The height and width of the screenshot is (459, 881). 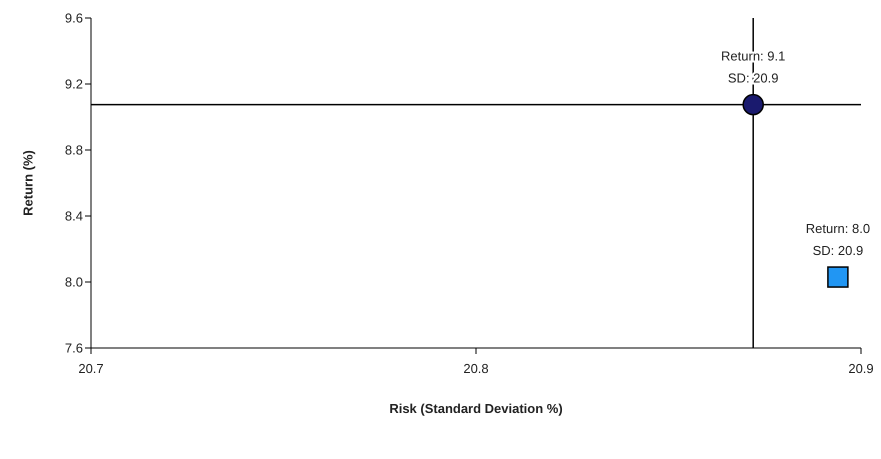 I want to click on y-tick-label: 9.6, so click(x=73, y=18).